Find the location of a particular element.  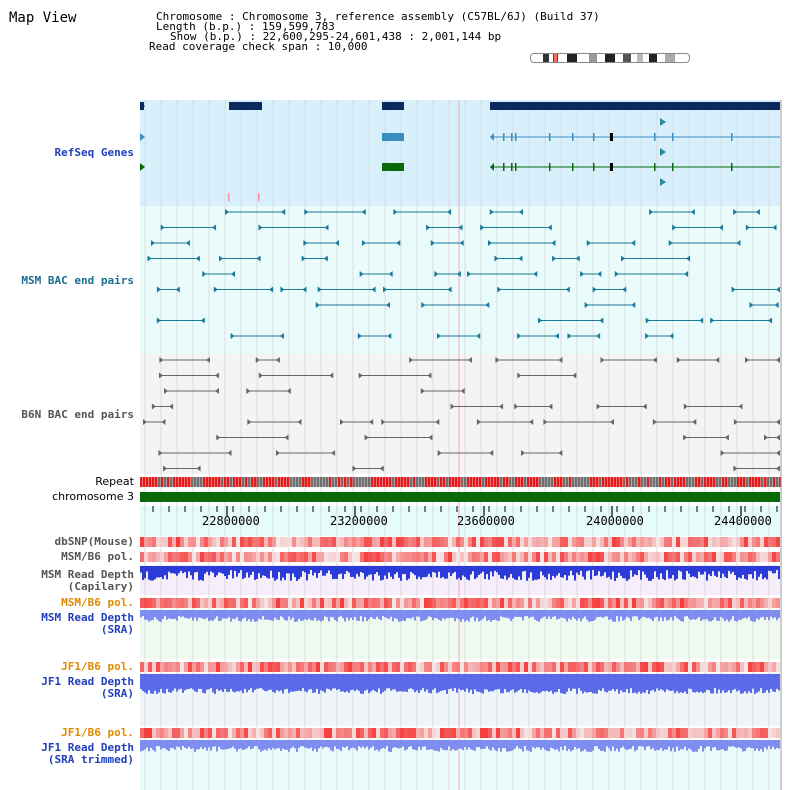

jf1-b6-pol2-label: JF1/B6 pol. is located at coordinates (97, 732).